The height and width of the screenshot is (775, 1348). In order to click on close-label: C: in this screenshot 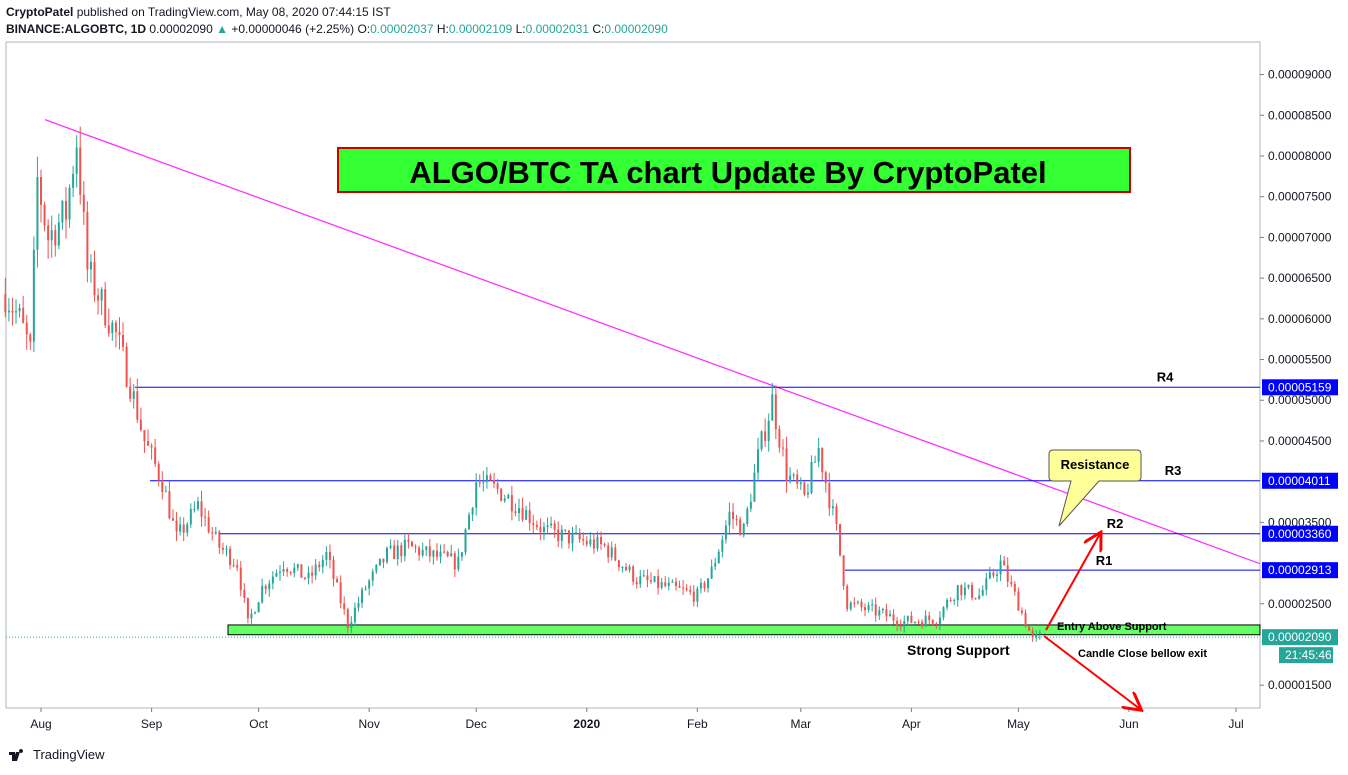, I will do `click(598, 29)`.